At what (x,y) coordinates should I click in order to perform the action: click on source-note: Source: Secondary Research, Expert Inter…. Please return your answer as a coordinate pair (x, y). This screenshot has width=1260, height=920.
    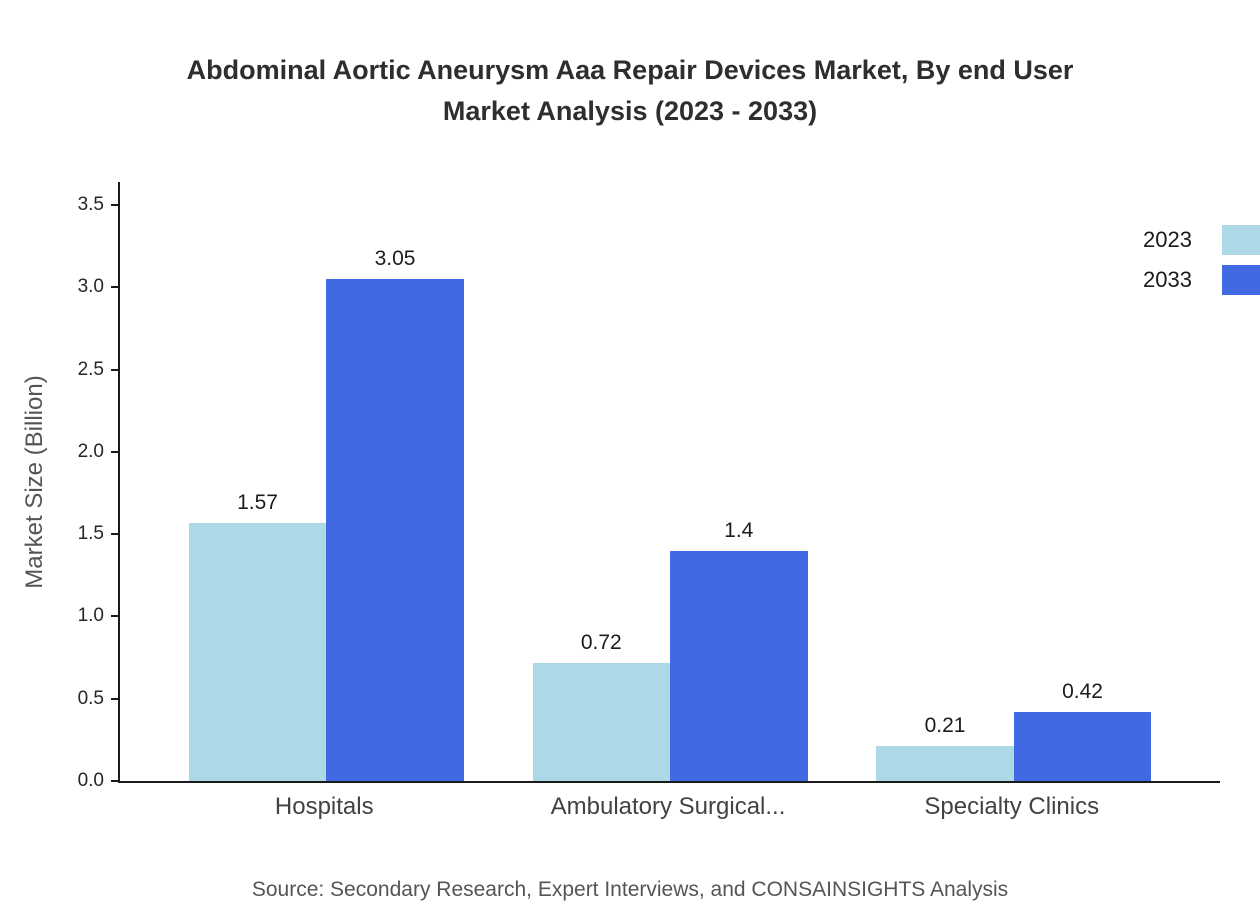
    Looking at the image, I should click on (630, 889).